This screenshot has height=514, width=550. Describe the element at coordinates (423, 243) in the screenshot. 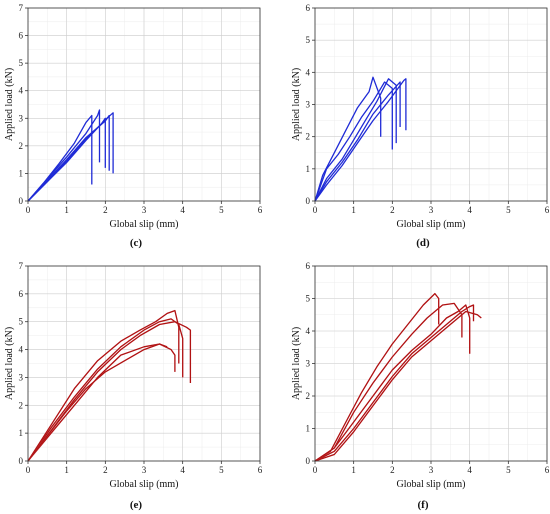

I see `panel-label: (d)` at that location.